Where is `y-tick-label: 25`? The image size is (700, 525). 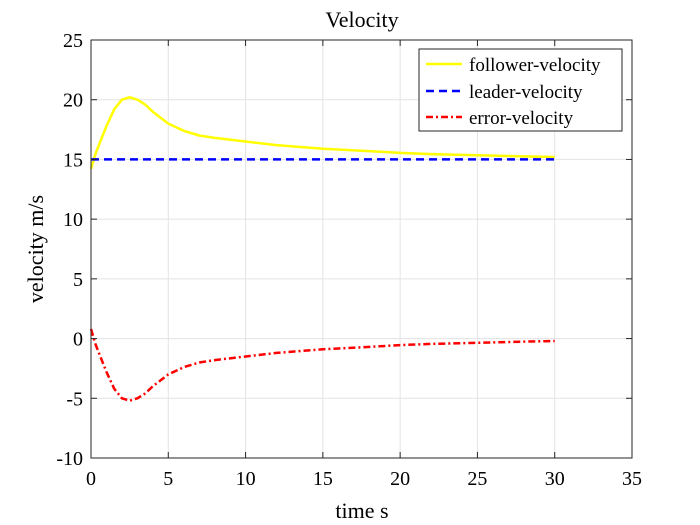 y-tick-label: 25 is located at coordinates (73, 41).